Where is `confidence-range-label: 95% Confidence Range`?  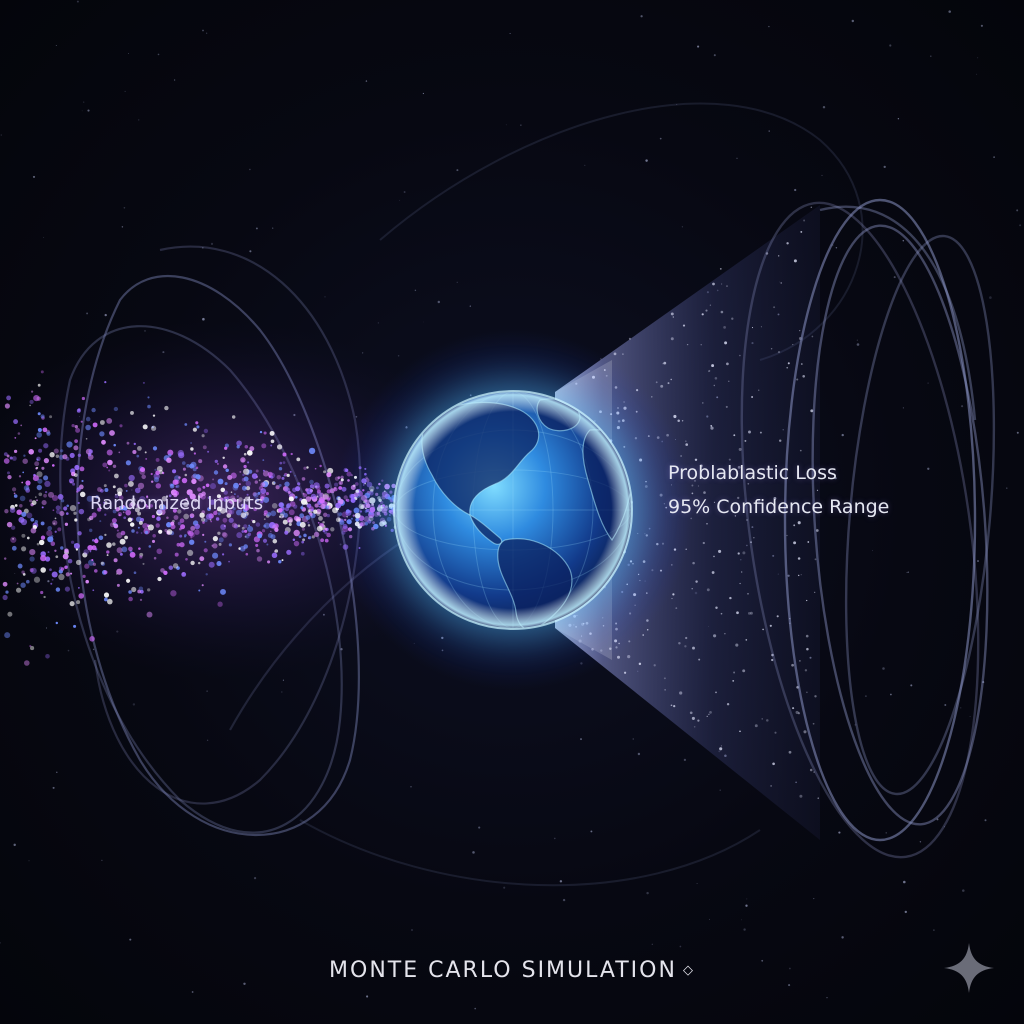
confidence-range-label: 95% Confidence Range is located at coordinates (779, 507).